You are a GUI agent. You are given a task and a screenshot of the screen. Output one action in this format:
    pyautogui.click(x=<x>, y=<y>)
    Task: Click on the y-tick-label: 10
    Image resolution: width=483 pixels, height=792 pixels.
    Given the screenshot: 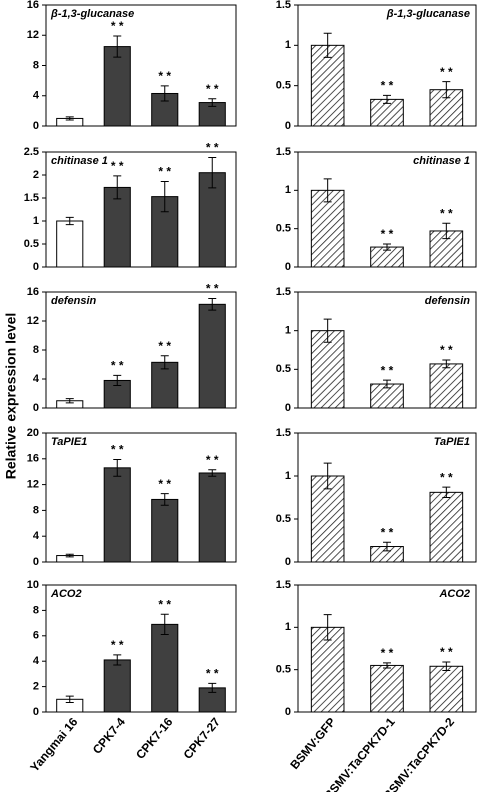 What is the action you would take?
    pyautogui.click(x=33, y=585)
    